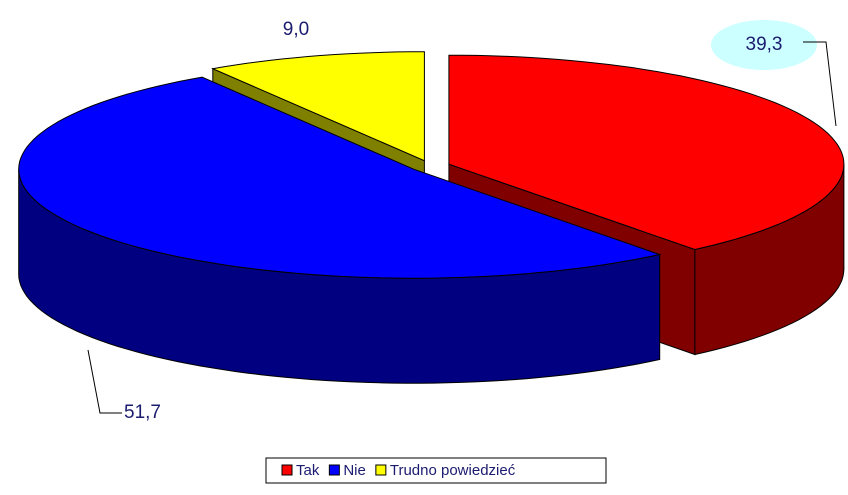  I want to click on legend-label: Tak, so click(308, 470).